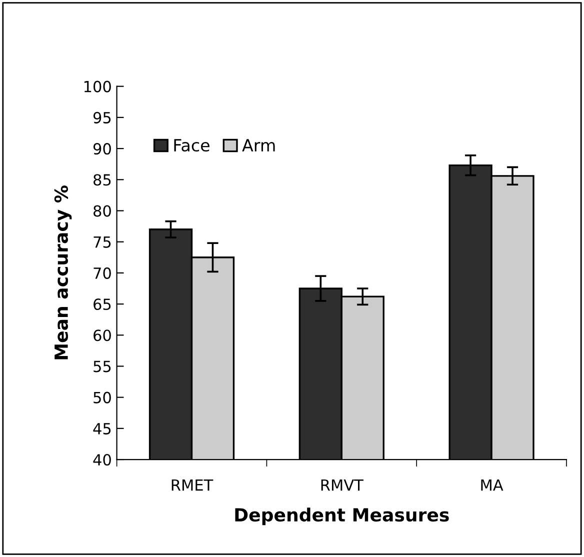 The width and height of the screenshot is (584, 557). What do you see at coordinates (102, 460) in the screenshot?
I see `y-tick-label: 40` at bounding box center [102, 460].